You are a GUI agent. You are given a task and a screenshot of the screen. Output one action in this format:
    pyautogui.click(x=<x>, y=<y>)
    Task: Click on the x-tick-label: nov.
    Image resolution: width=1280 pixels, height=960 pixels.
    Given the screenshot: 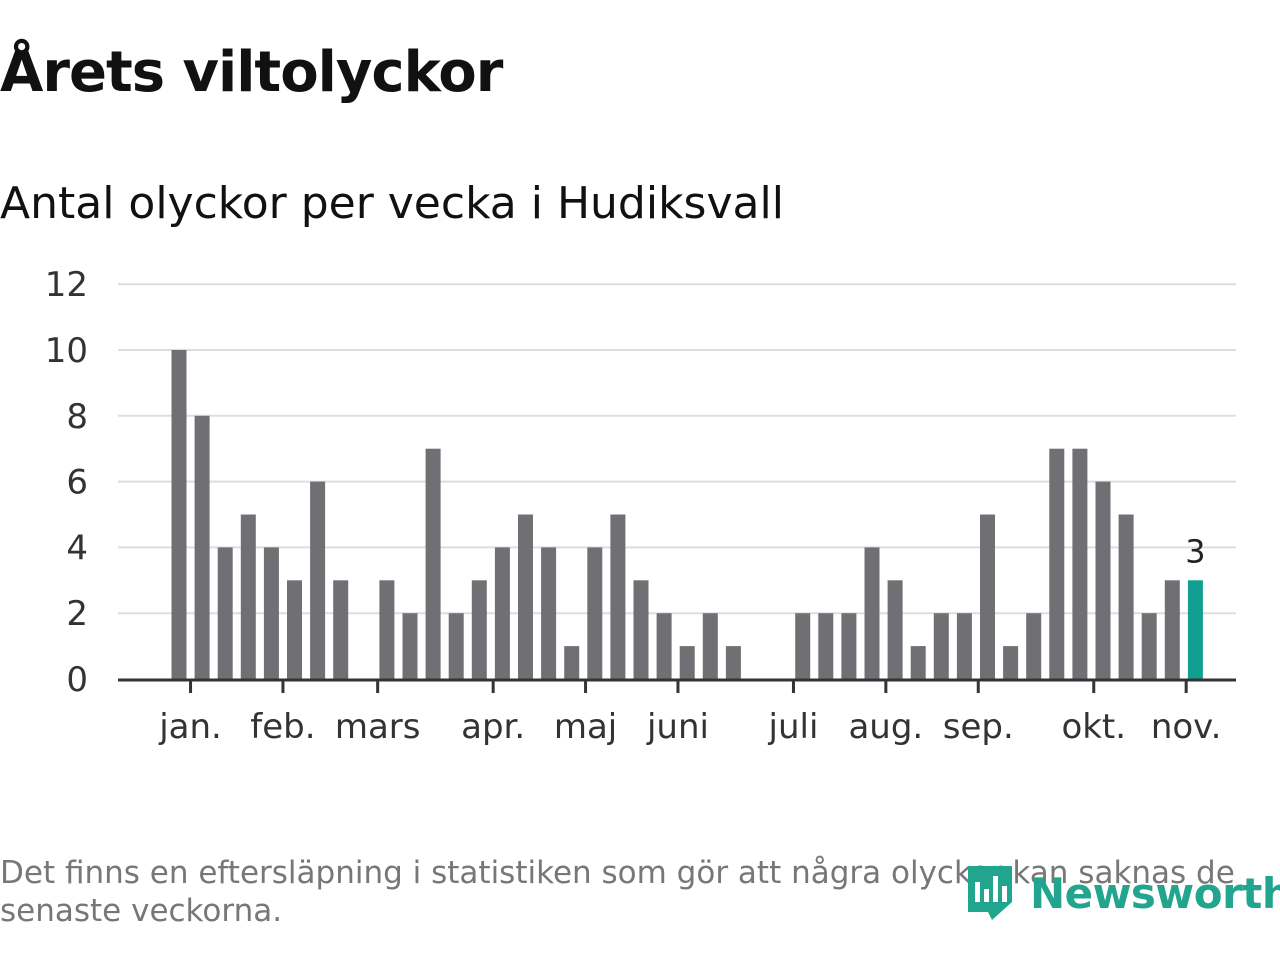 What is the action you would take?
    pyautogui.click(x=1186, y=727)
    